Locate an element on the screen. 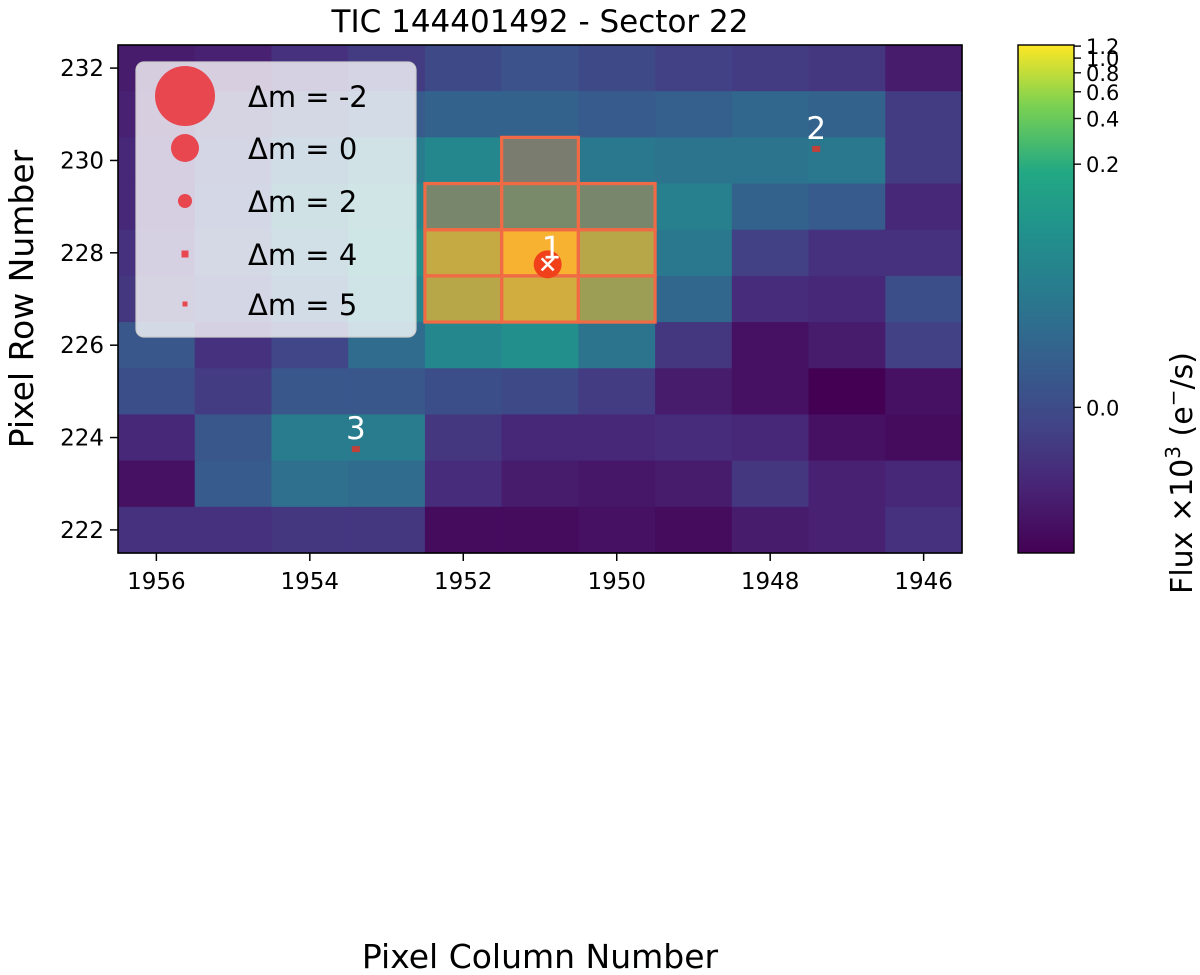  colorbar-label: Flux ×103 (e−/s) is located at coordinates (1180, 473).